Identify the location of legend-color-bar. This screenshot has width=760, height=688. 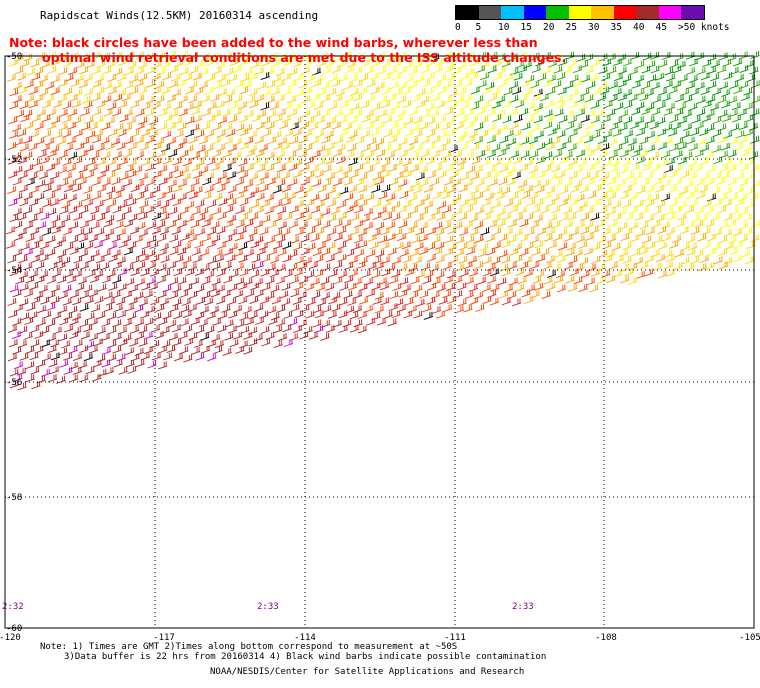
(580, 12).